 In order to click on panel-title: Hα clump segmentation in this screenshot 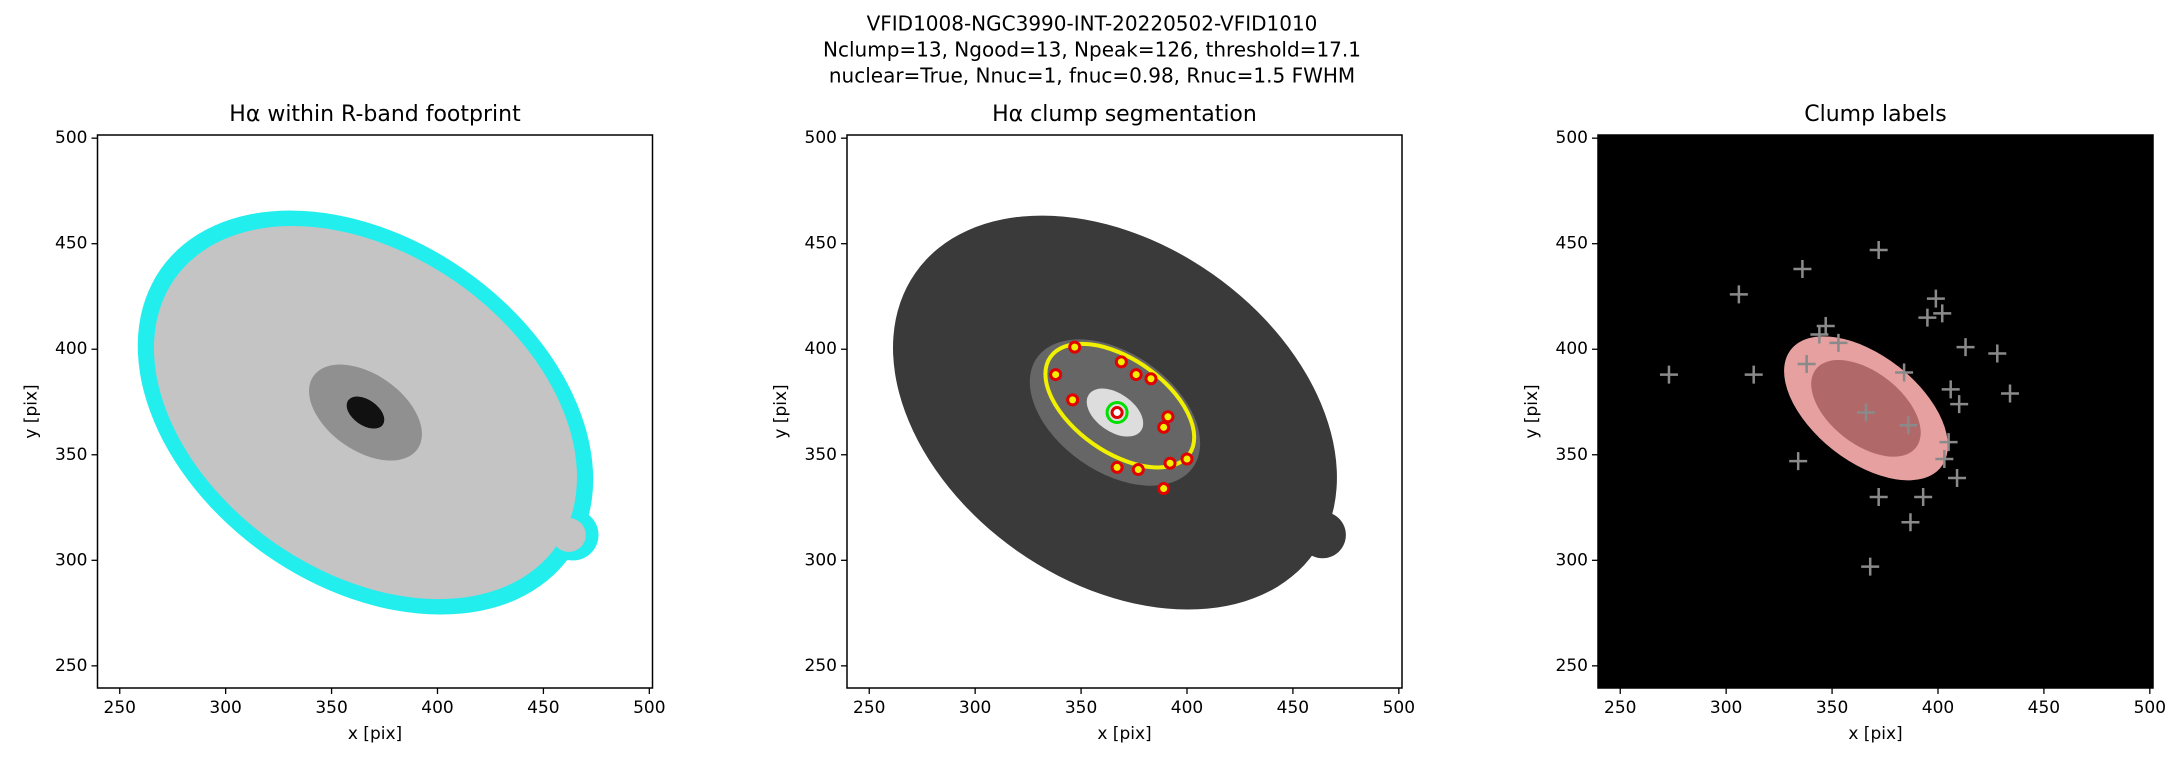, I will do `click(1124, 114)`.